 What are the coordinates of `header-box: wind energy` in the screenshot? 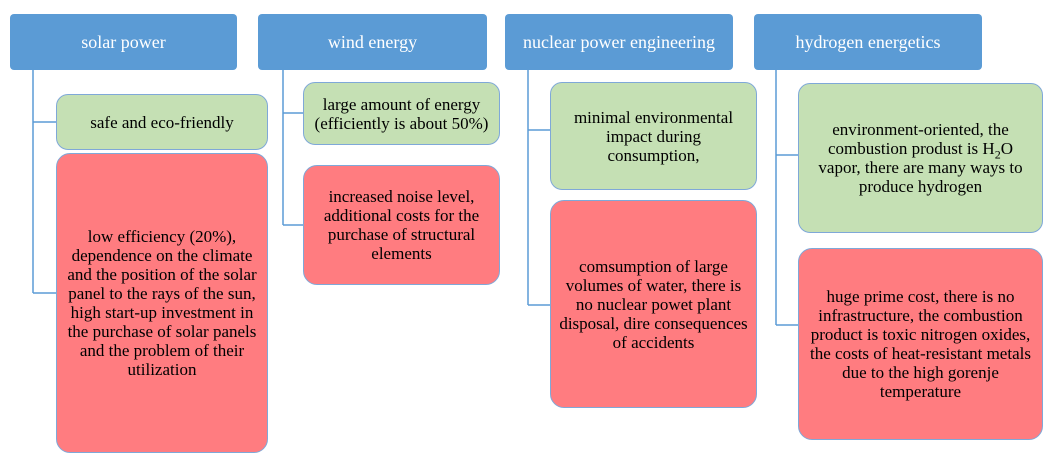 It's located at (372, 42).